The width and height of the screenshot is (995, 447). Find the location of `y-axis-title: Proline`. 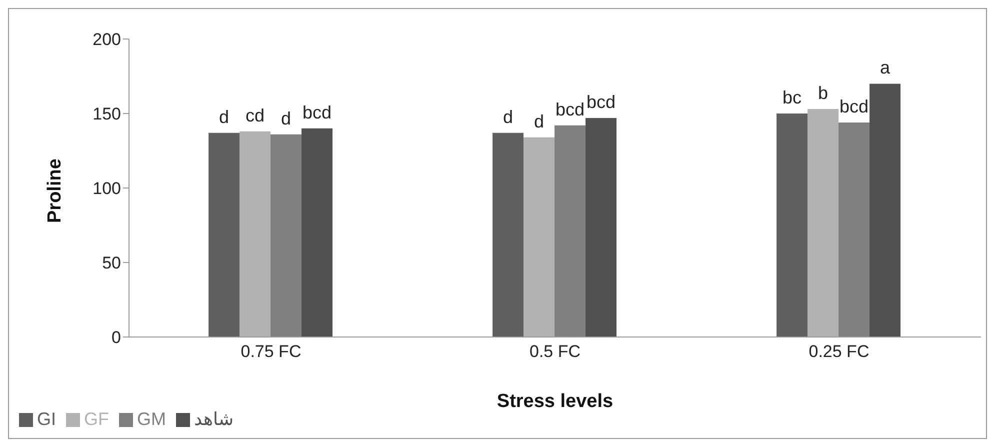

y-axis-title: Proline is located at coordinates (55, 190).